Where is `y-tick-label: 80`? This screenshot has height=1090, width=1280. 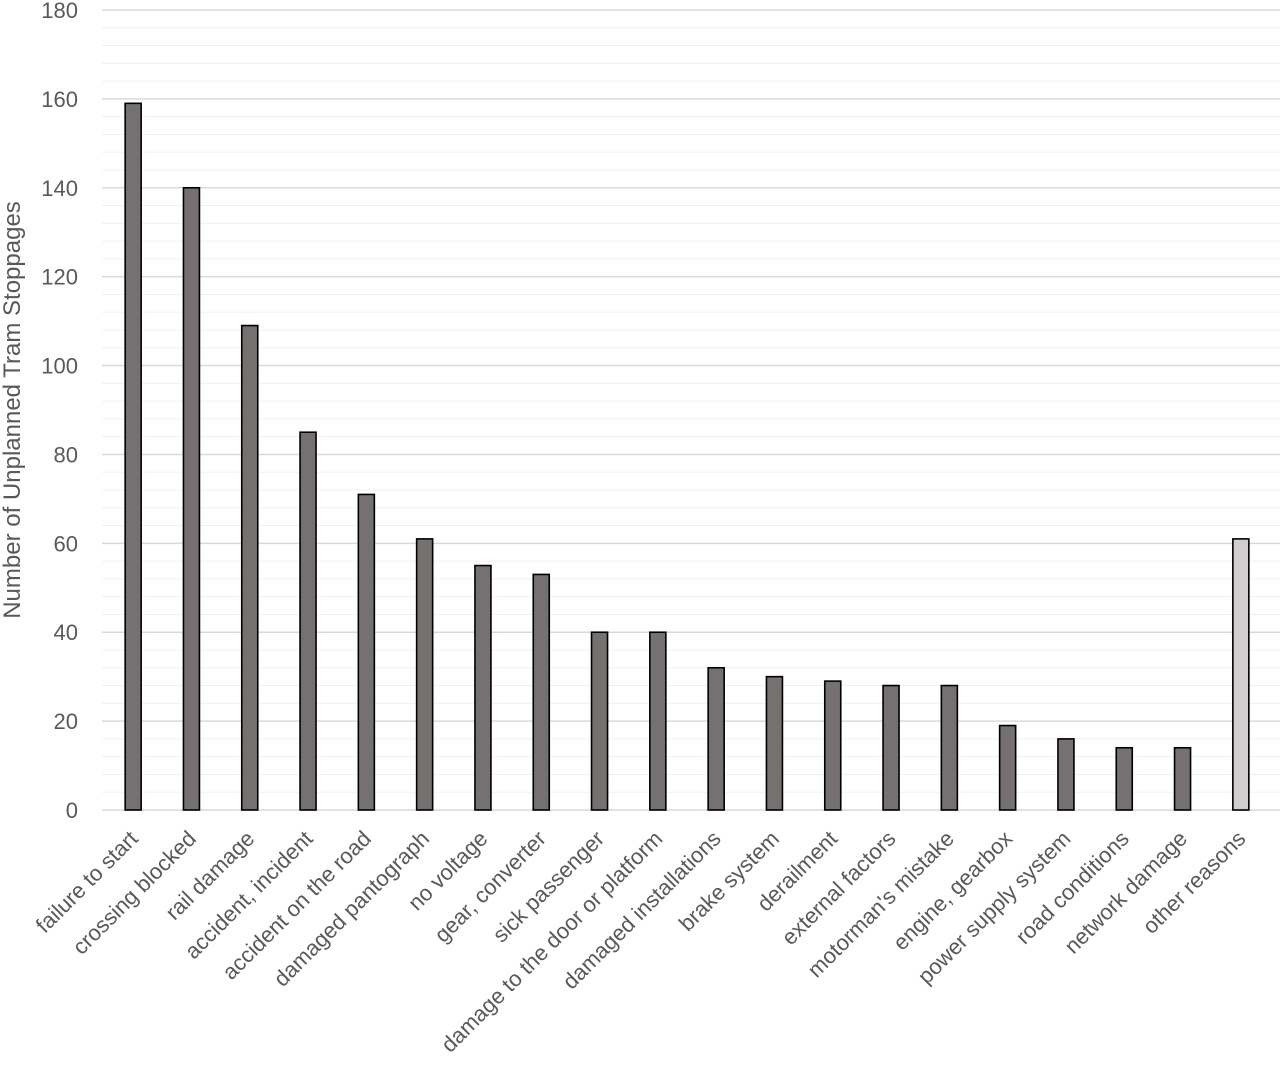
y-tick-label: 80 is located at coordinates (66, 454).